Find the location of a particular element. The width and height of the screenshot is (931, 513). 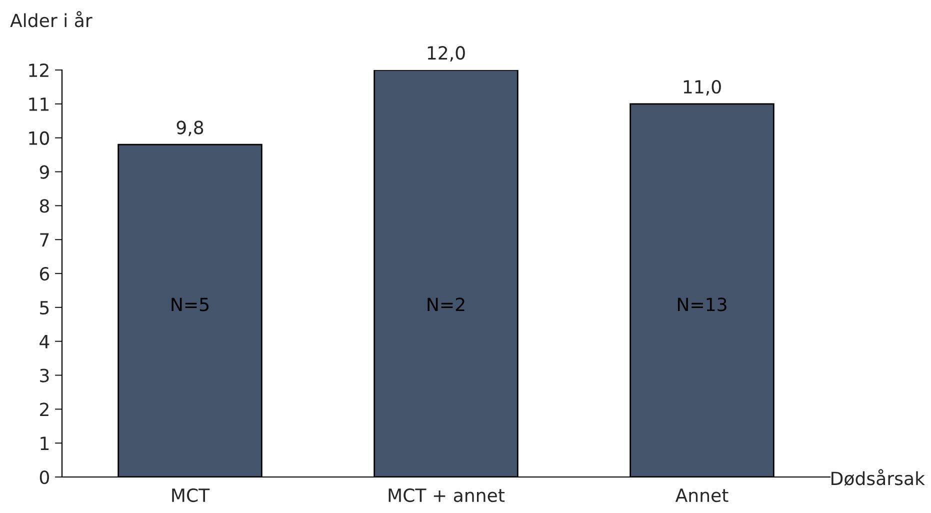

data-label: 11,0 is located at coordinates (702, 88).